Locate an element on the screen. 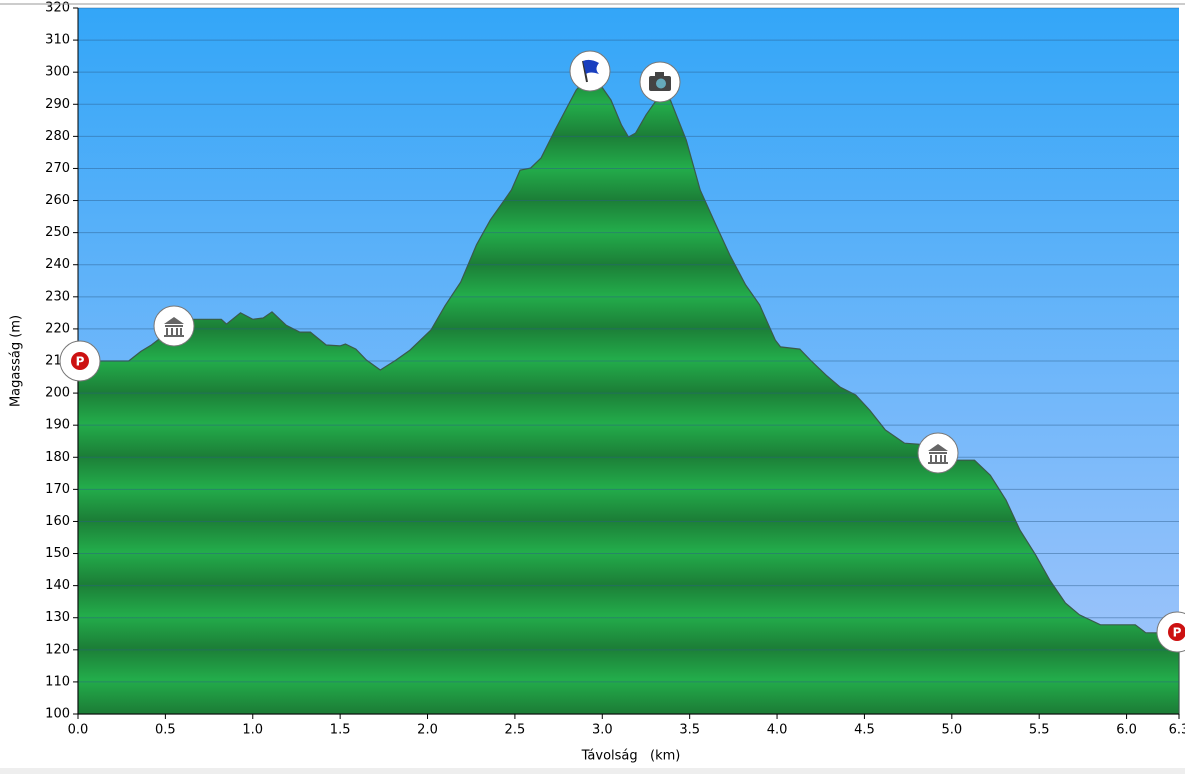 This screenshot has width=1185, height=774. y-tick-label: 290 is located at coordinates (57, 104).